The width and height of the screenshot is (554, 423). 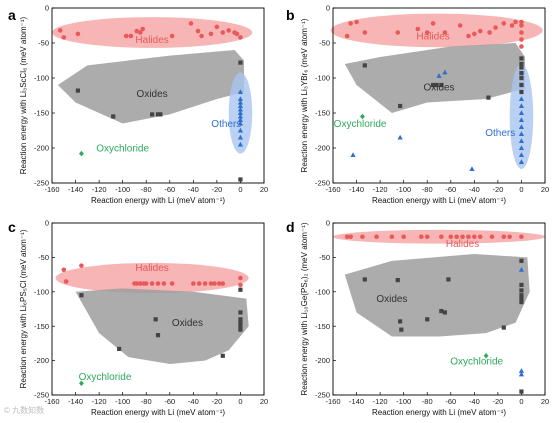 I want to click on annotation-others: Others, so click(x=500, y=133).